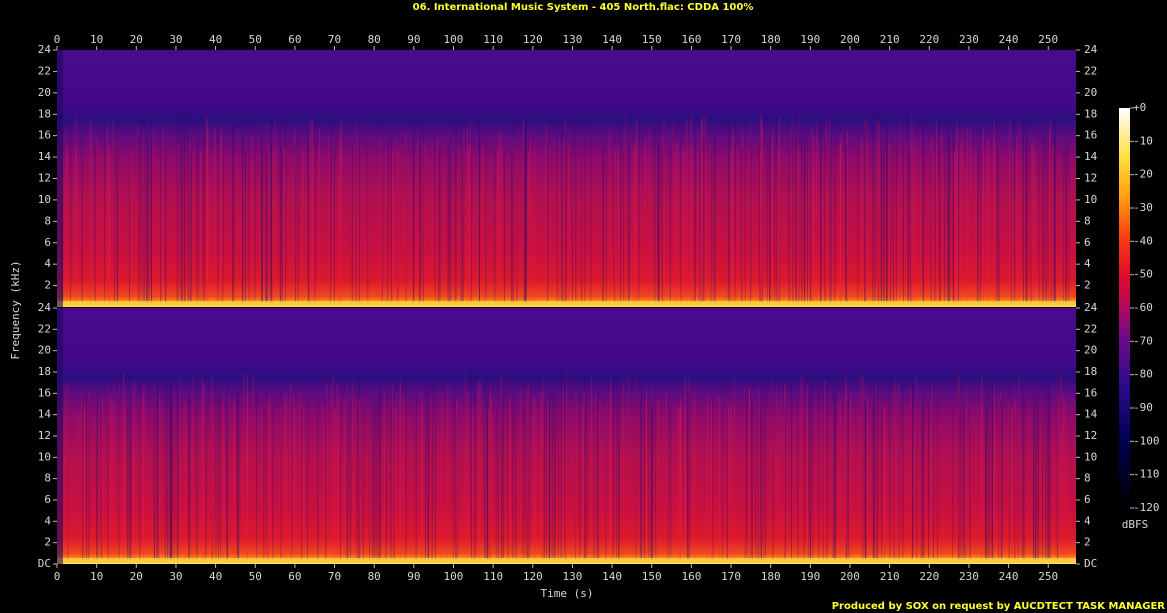  Describe the element at coordinates (771, 39) in the screenshot. I see `x-tick-label: 180` at that location.